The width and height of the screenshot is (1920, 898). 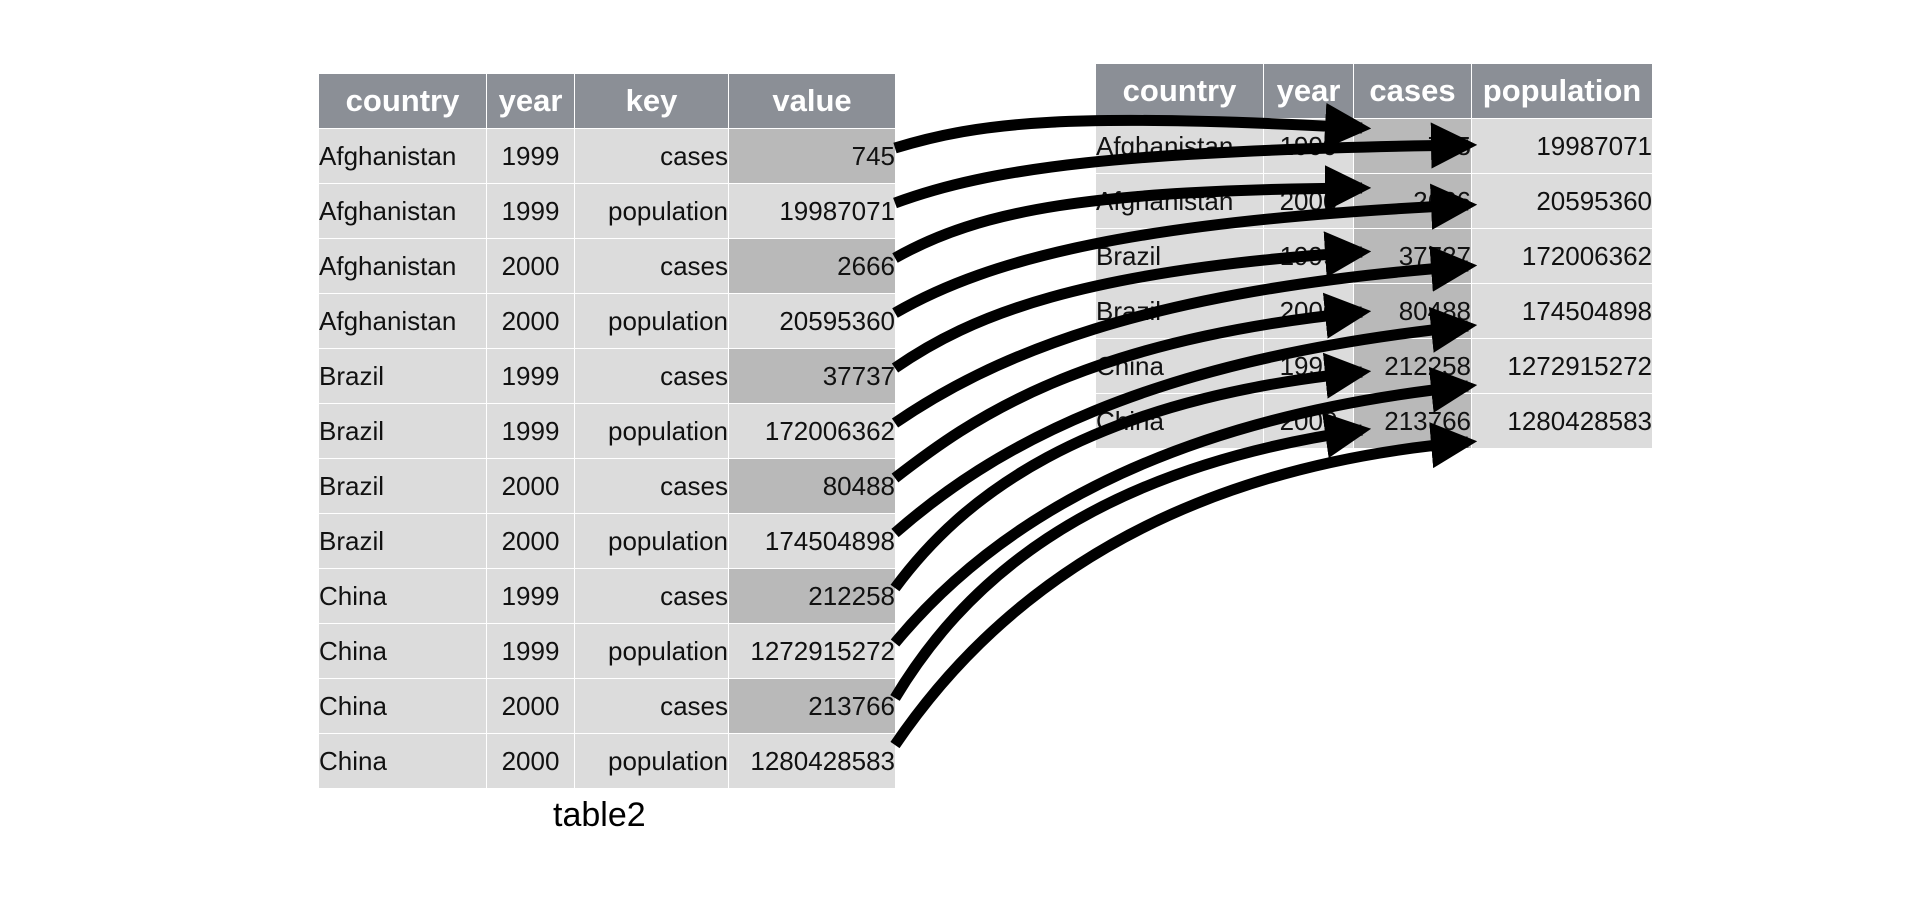 I want to click on table-caption: table2, so click(x=599, y=815).